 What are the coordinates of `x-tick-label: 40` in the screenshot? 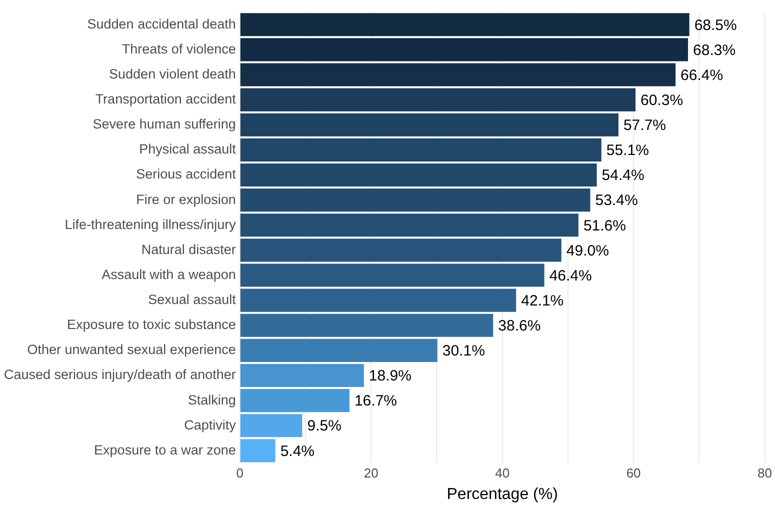 It's located at (502, 473).